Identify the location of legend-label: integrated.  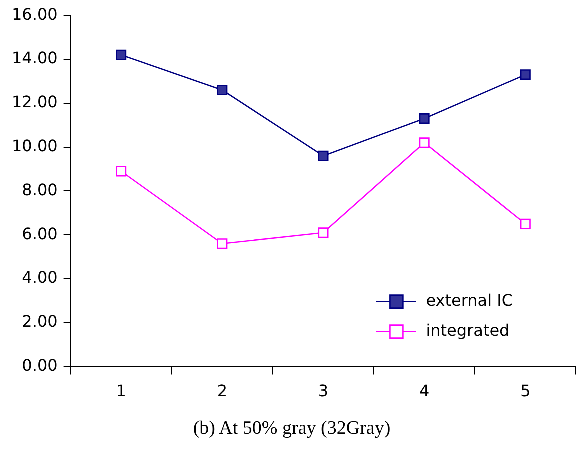
(468, 330).